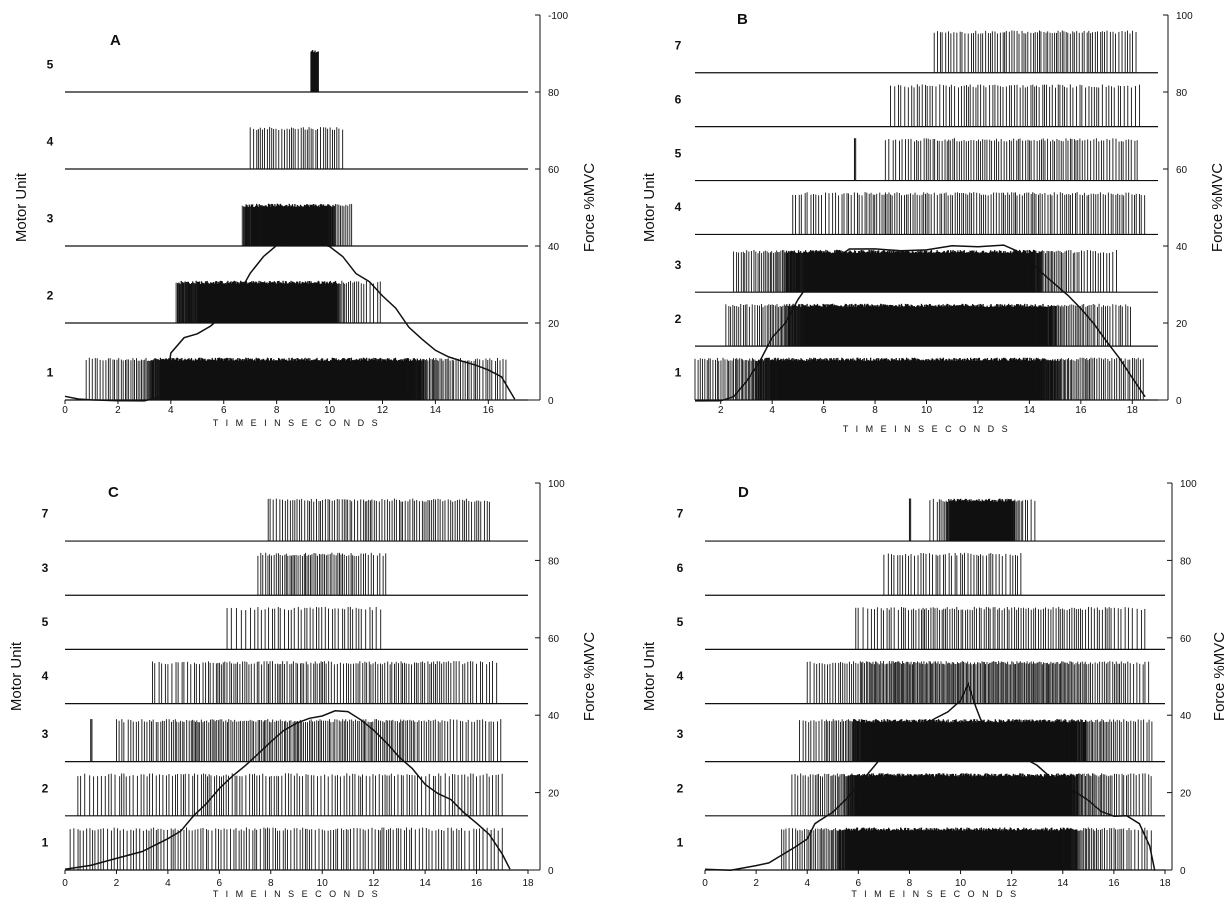 The width and height of the screenshot is (1228, 901). I want to click on panel-label: A, so click(115, 40).